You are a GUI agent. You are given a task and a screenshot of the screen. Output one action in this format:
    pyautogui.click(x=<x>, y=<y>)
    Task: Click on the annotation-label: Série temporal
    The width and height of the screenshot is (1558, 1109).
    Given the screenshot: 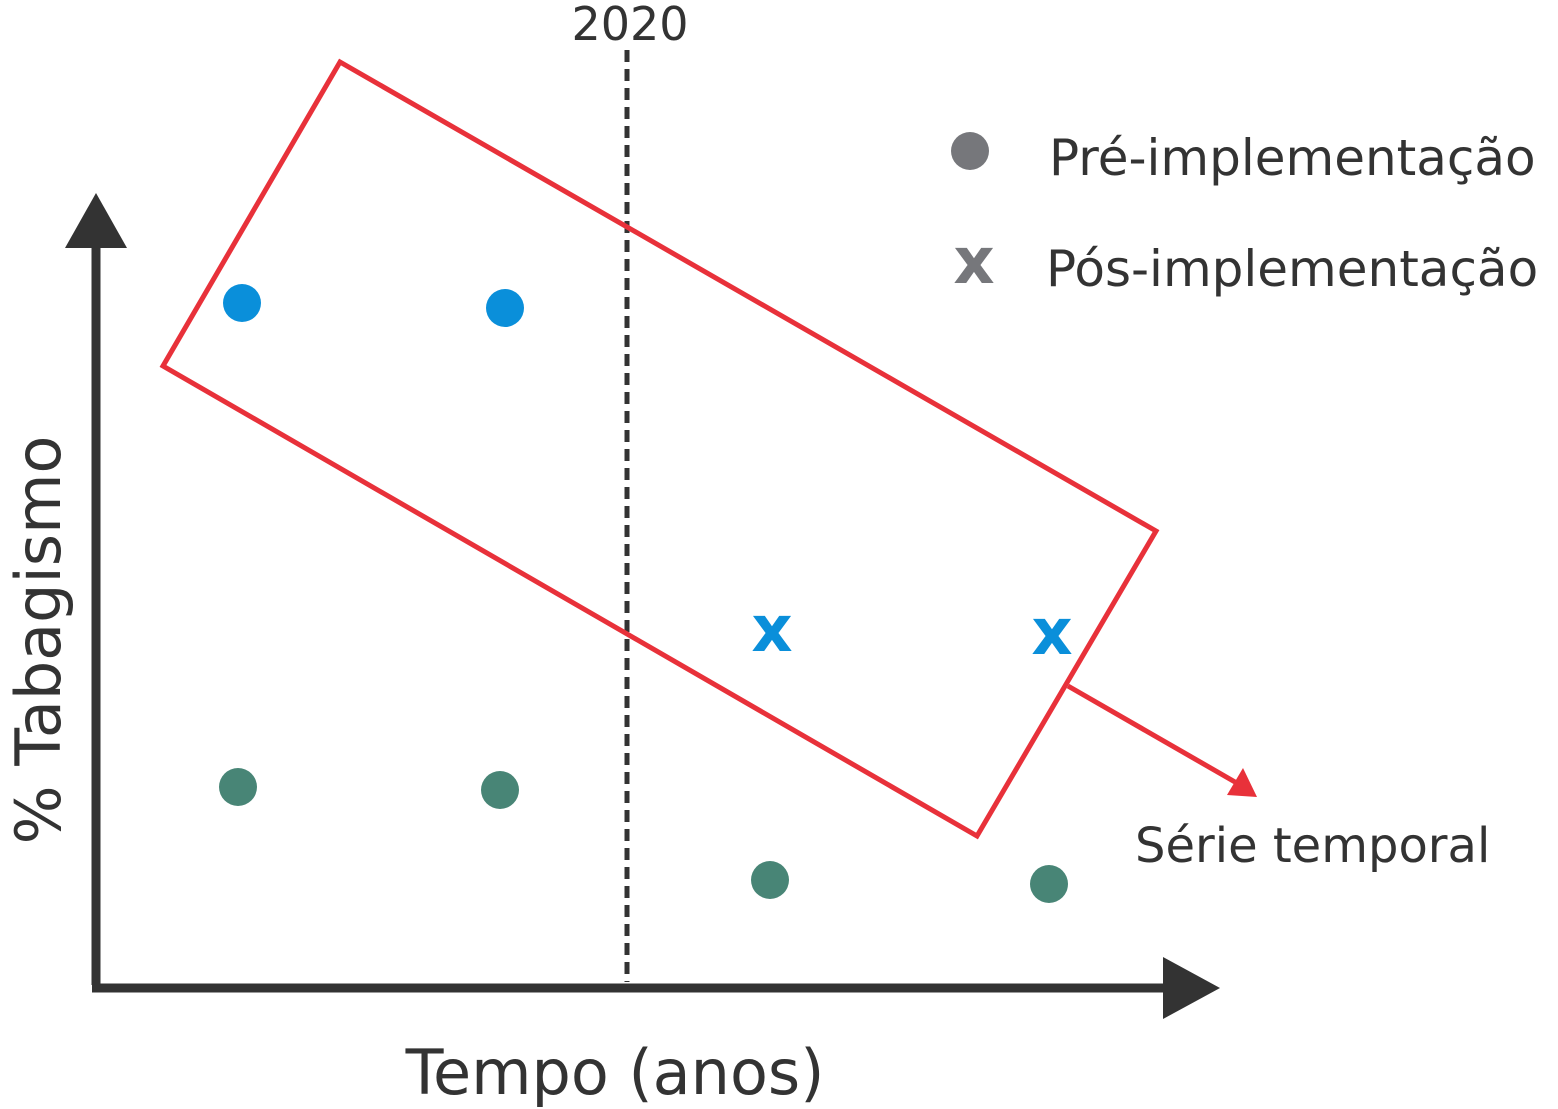 What is the action you would take?
    pyautogui.click(x=1312, y=846)
    